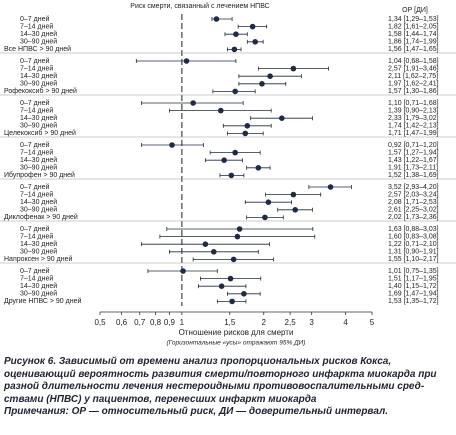 This screenshot has width=456, height=435. Describe the element at coordinates (413, 118) in the screenshot. I see `value-label: 2,33 [1,79–3,02]` at that location.